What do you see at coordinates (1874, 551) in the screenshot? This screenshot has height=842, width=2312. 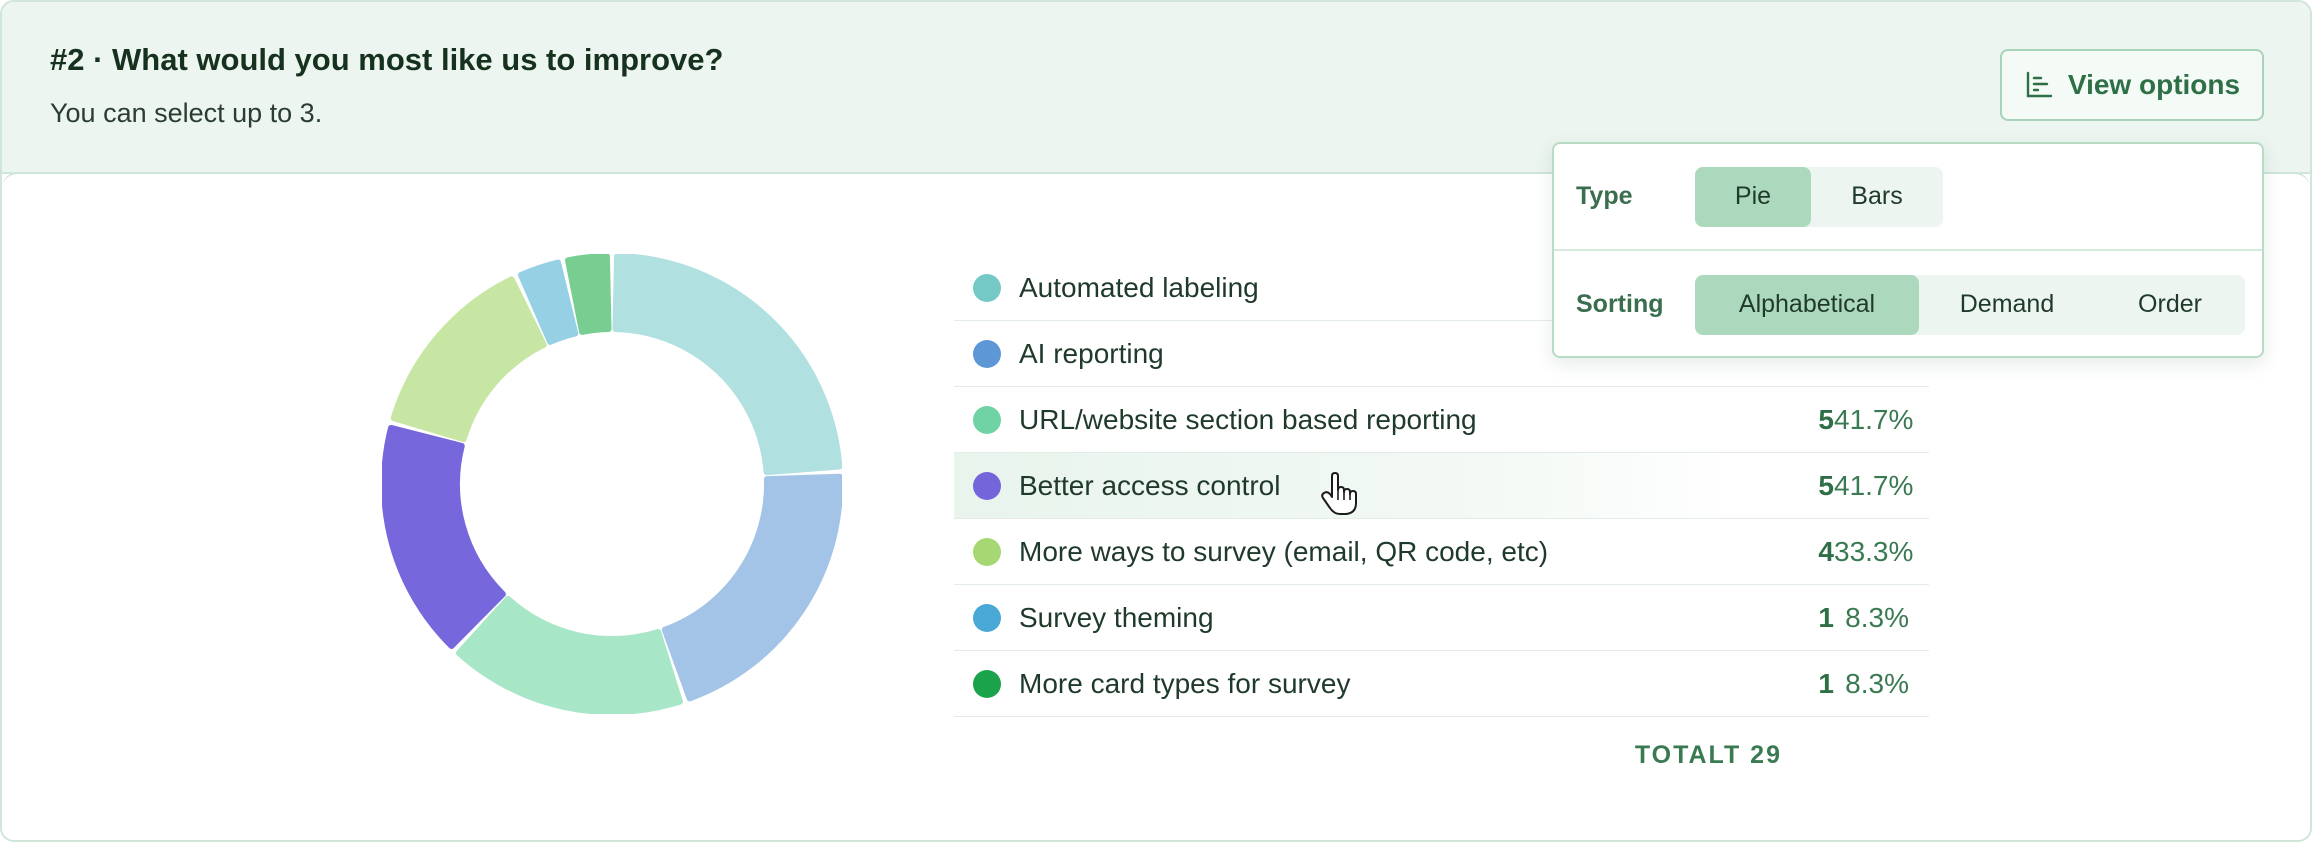 I see `legend-percent: 33.3%` at bounding box center [1874, 551].